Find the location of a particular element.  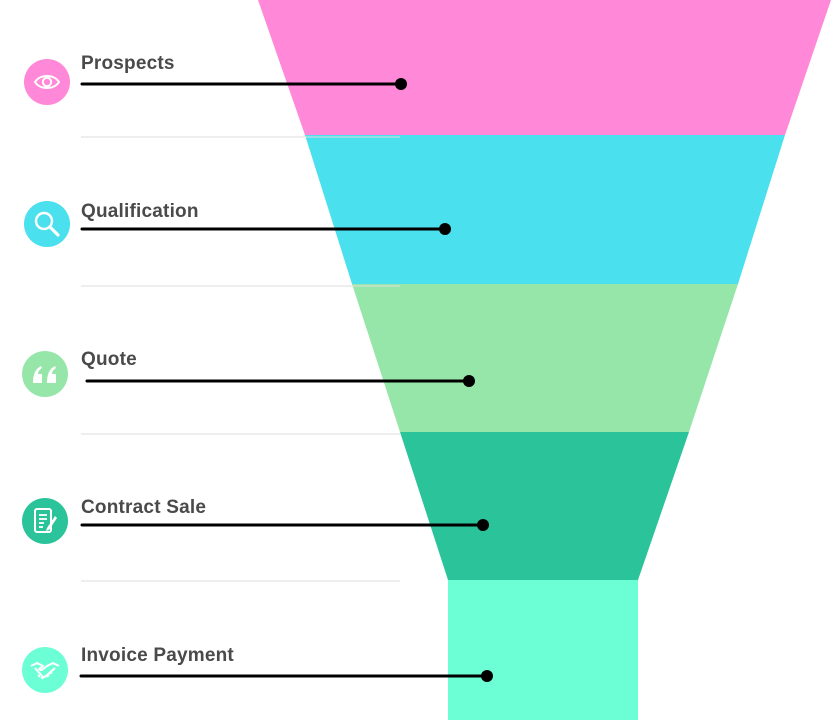

magnifier-icon is located at coordinates (47, 224).